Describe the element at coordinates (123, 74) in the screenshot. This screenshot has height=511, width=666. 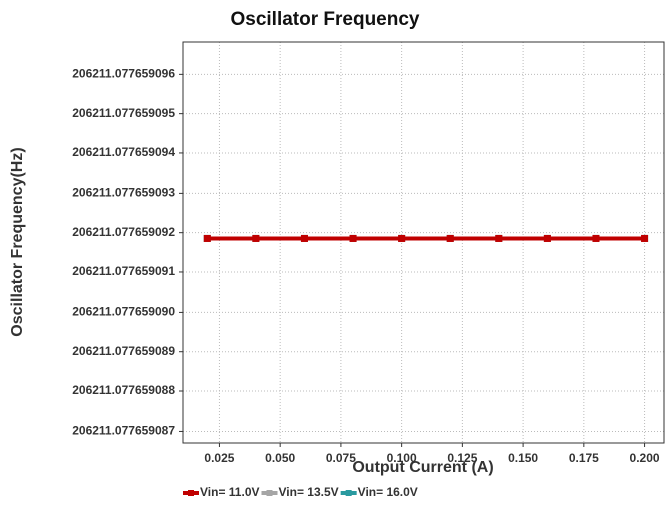
I see `y-tick-label: 206211.077659096` at that location.